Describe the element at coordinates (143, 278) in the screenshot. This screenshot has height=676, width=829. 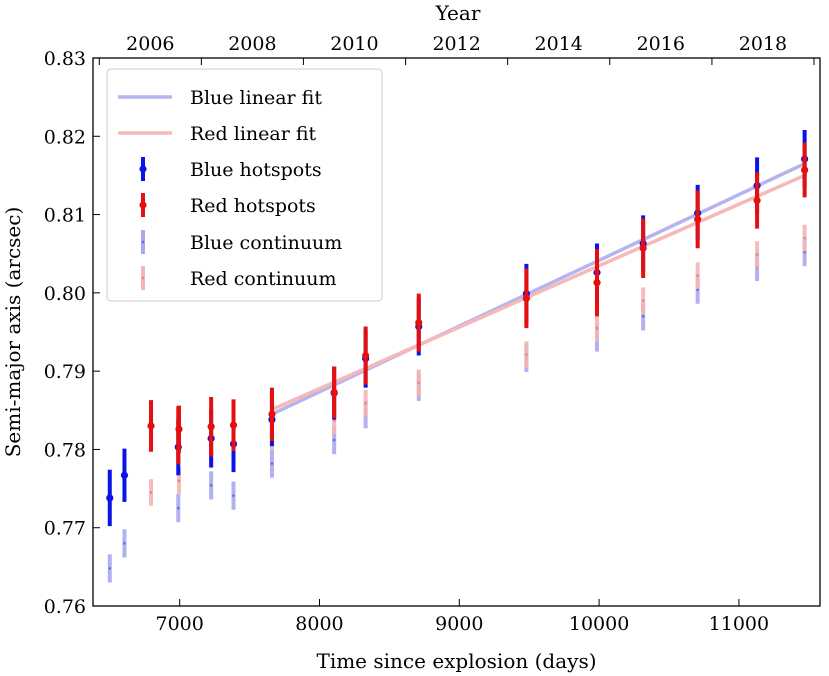
I see `legend-red-continuum-marker` at that location.